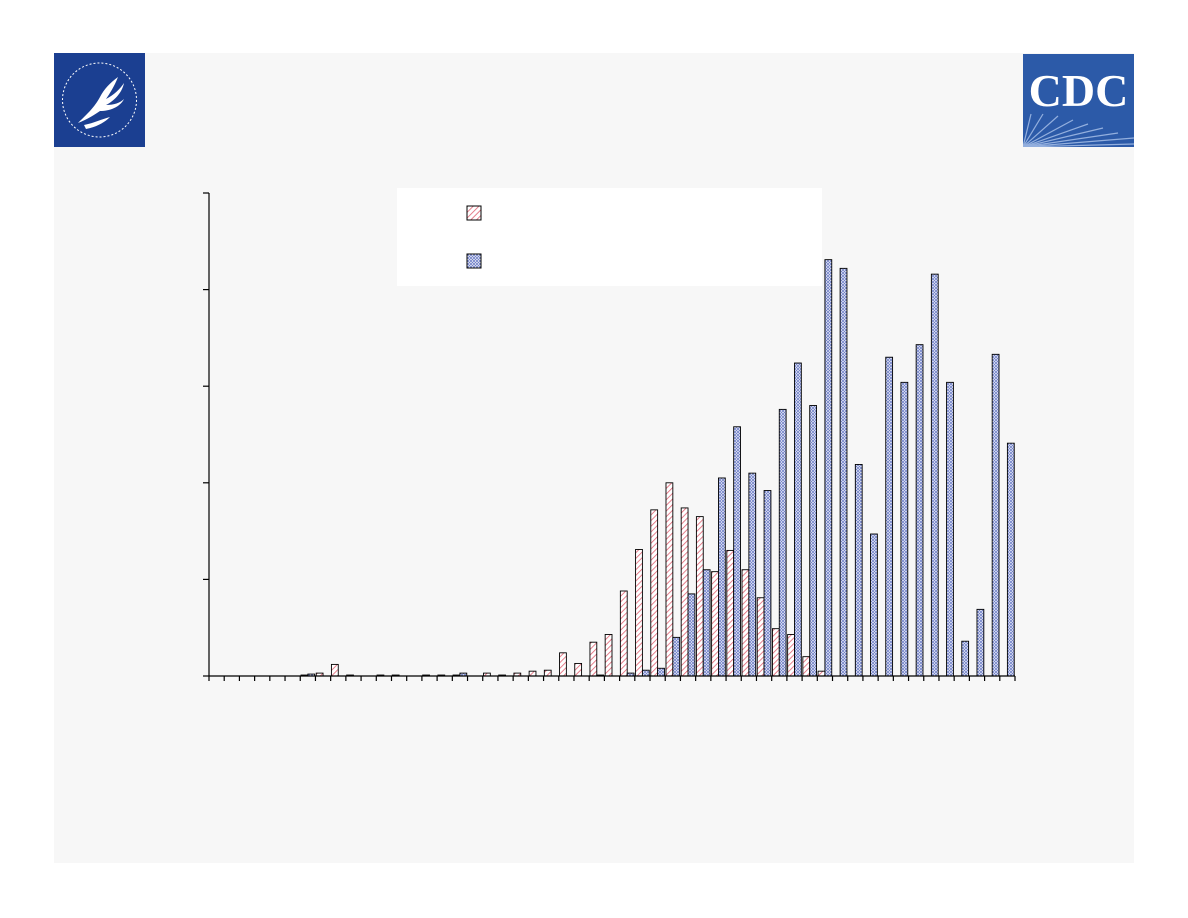 The image size is (1188, 918). I want to click on chart-legend, so click(609, 237).